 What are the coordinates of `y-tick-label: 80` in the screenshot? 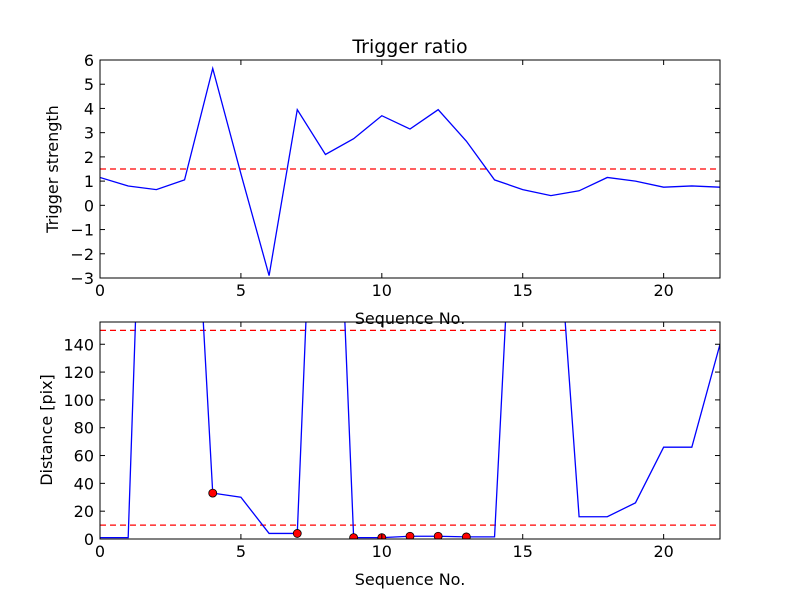 It's located at (84, 428).